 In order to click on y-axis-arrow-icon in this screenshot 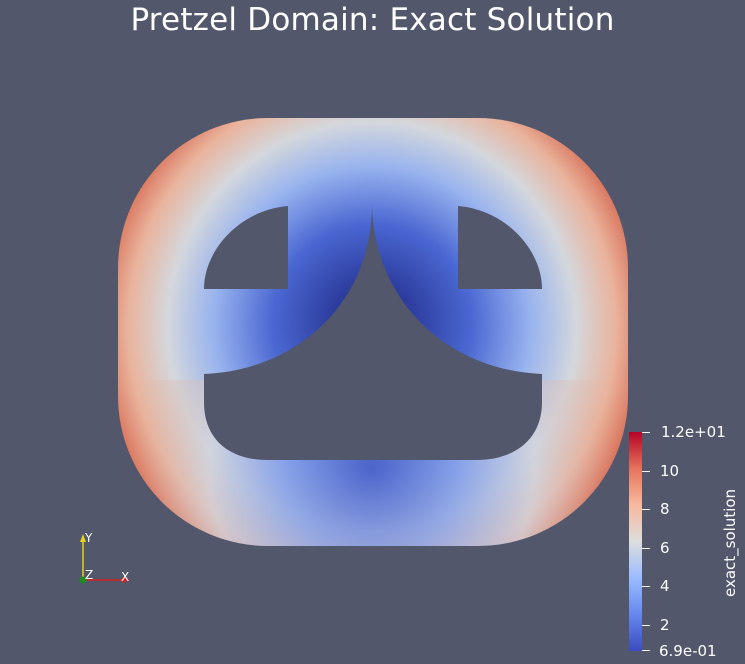, I will do `click(83, 538)`.